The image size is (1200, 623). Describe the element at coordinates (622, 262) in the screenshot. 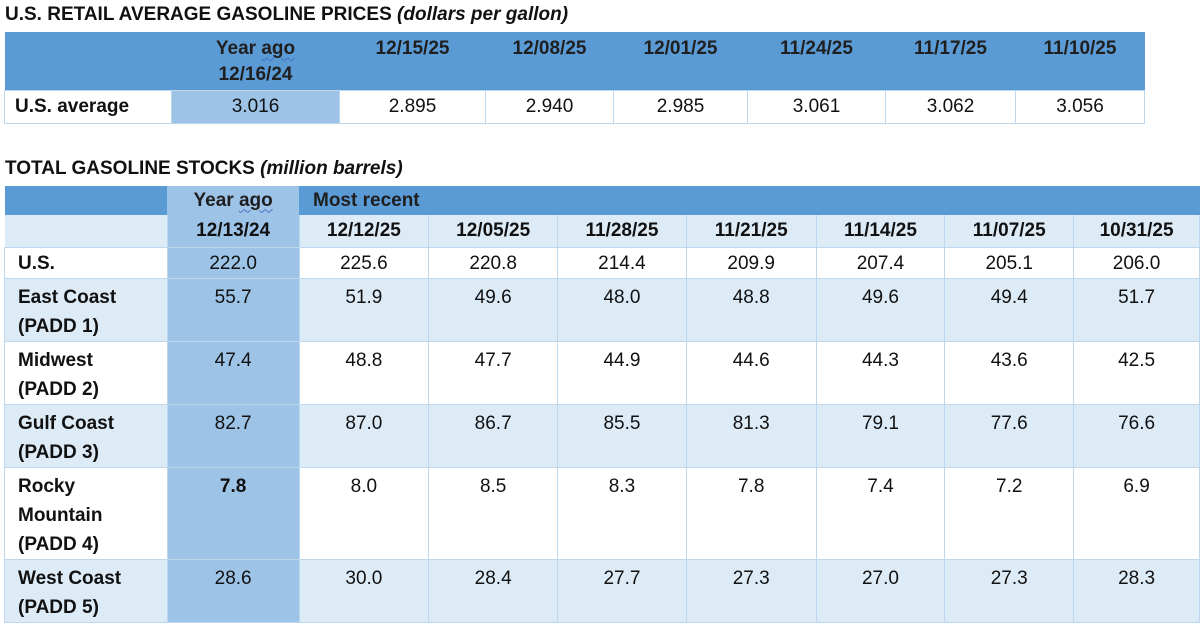

I see `table-cell: 214.4` at that location.